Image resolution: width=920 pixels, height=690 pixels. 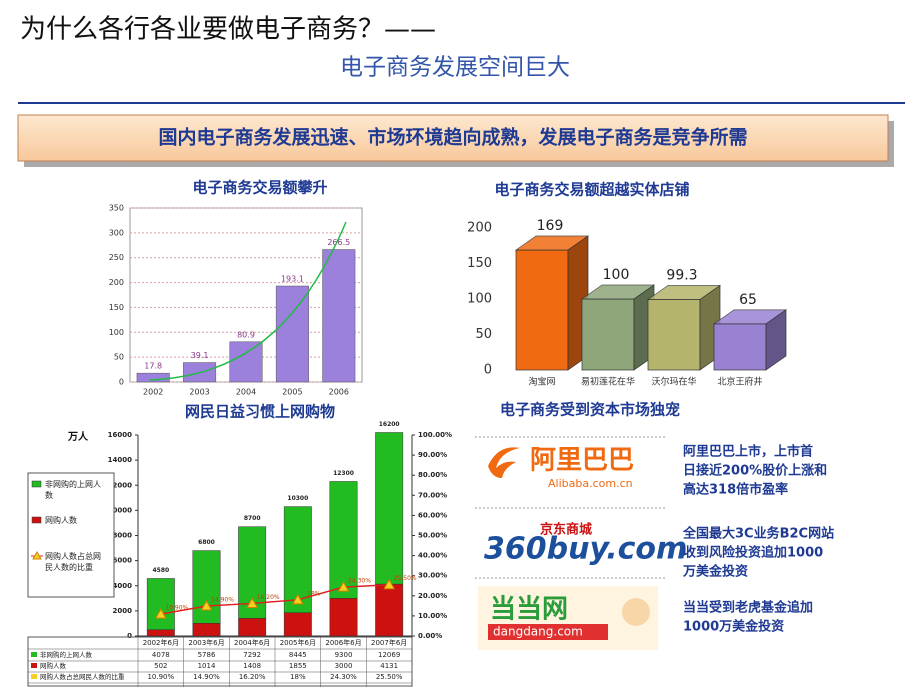 What do you see at coordinates (161, 655) in the screenshot?
I see `table-cell: 4078` at bounding box center [161, 655].